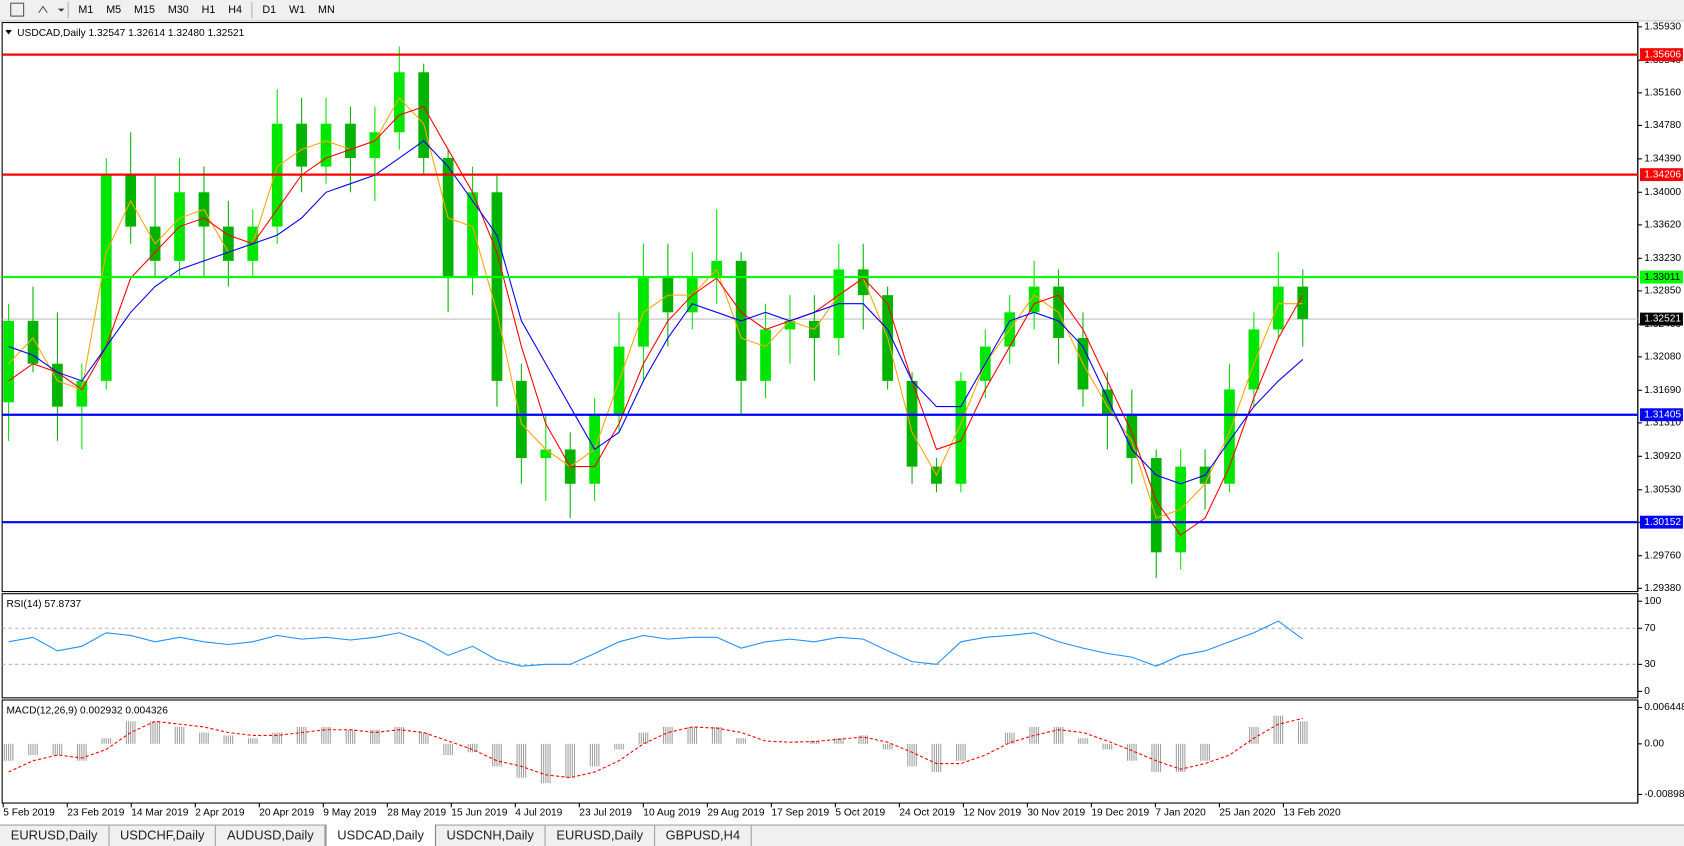  What do you see at coordinates (1662, 423) in the screenshot?
I see `y-tick-label: 1.31310` at bounding box center [1662, 423].